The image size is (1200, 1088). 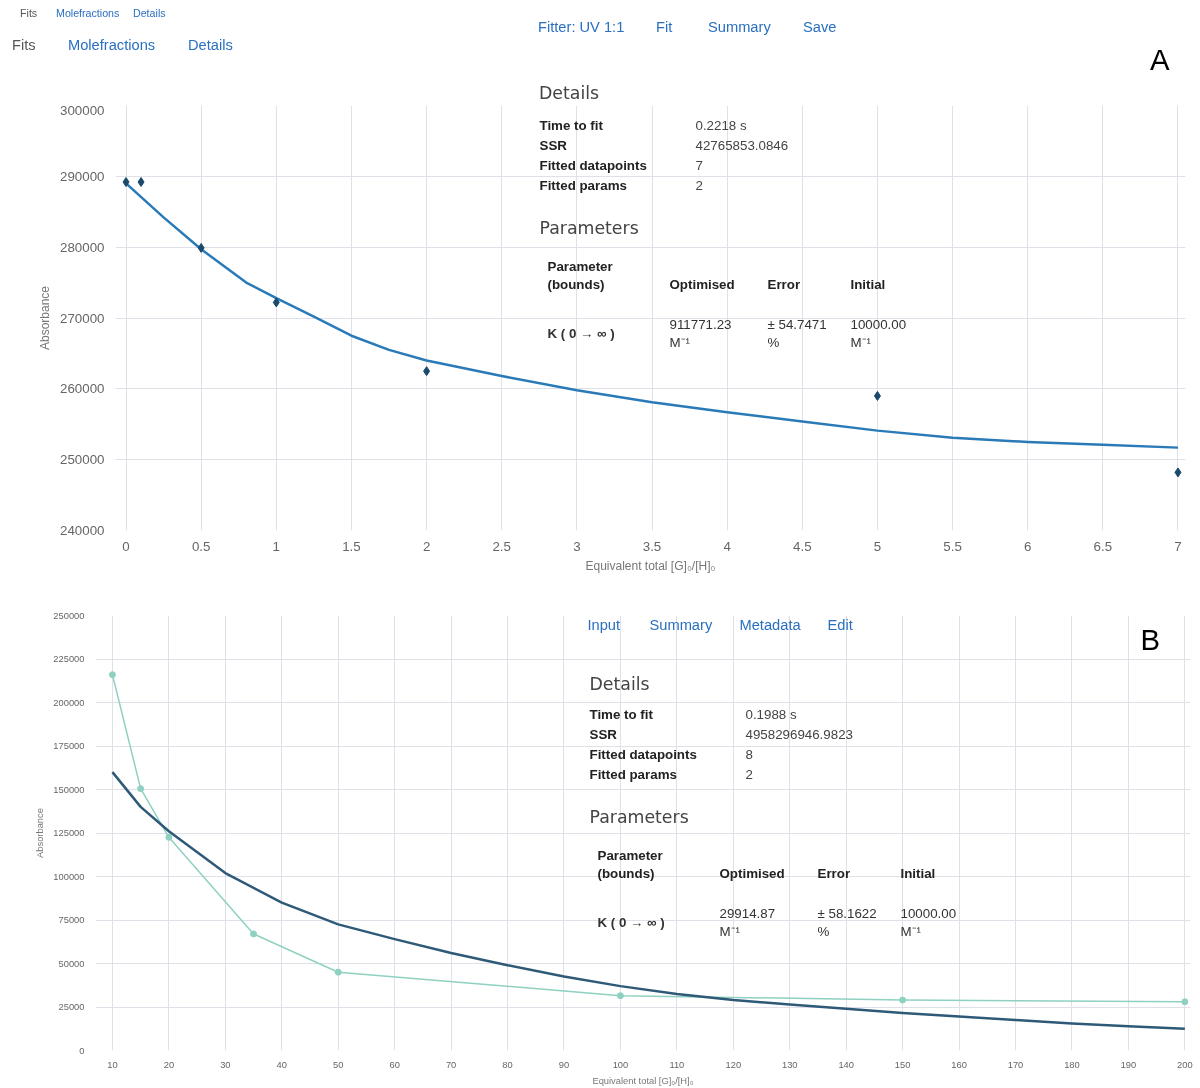 I want to click on y-tick-label: 25000, so click(x=71, y=1007).